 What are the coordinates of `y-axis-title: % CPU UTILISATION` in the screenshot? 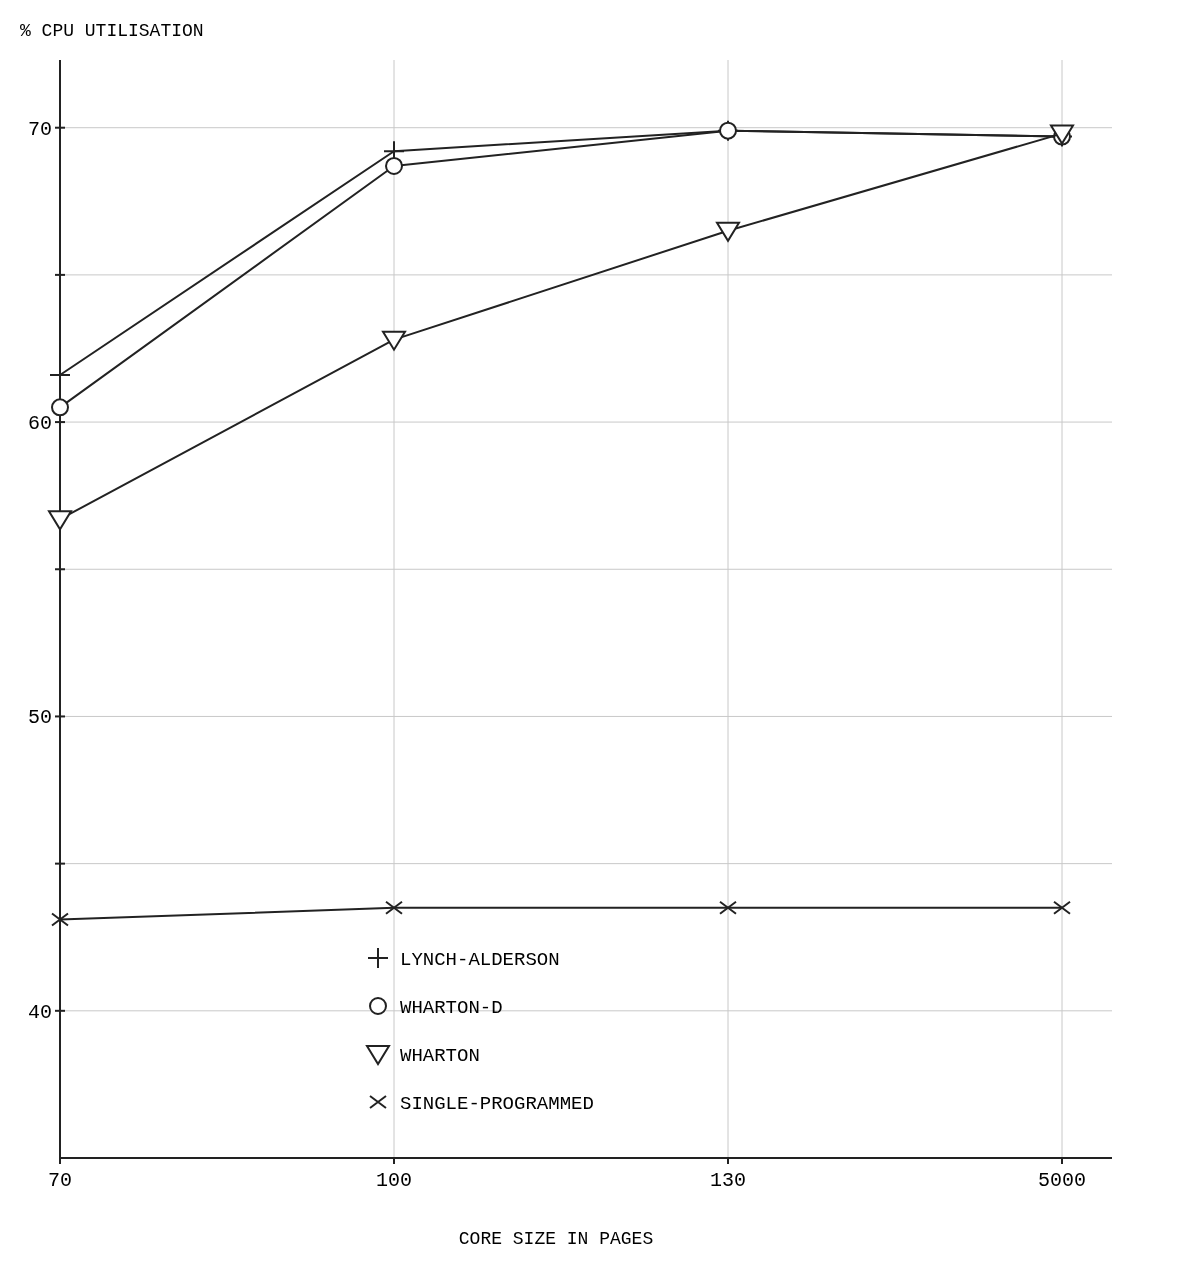 It's located at (112, 31).